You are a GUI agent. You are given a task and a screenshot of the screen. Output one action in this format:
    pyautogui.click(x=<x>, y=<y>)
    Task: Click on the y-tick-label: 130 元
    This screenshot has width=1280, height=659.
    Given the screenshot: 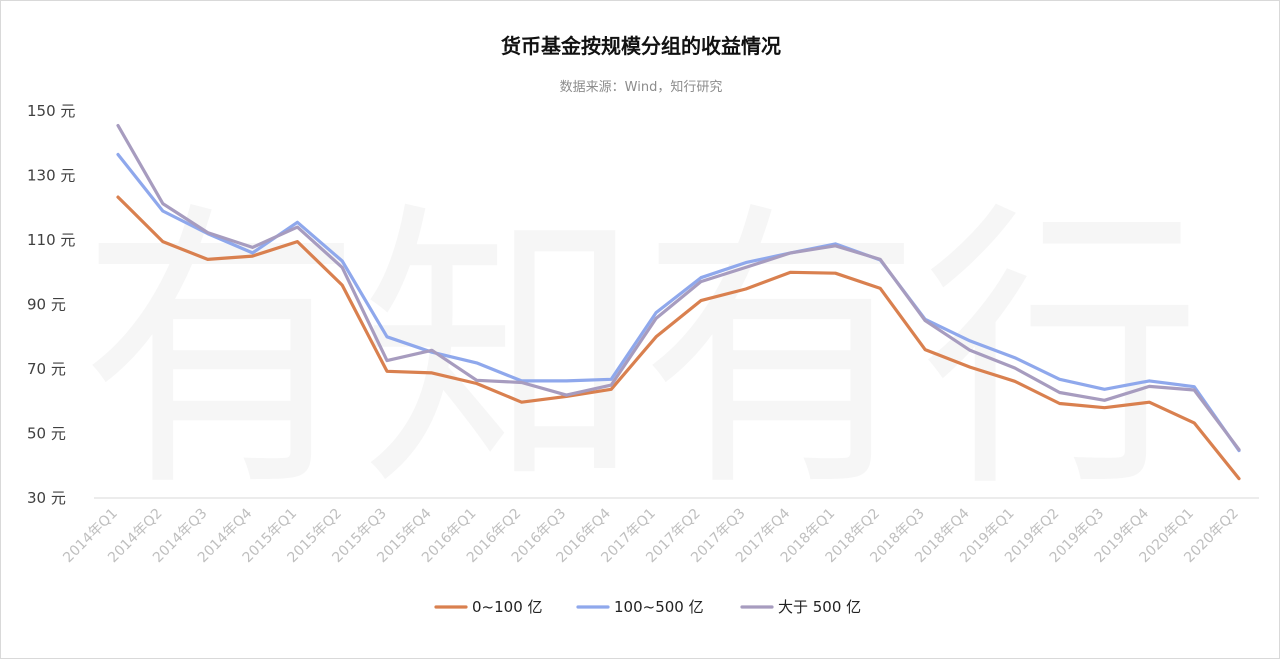 What is the action you would take?
    pyautogui.click(x=51, y=176)
    